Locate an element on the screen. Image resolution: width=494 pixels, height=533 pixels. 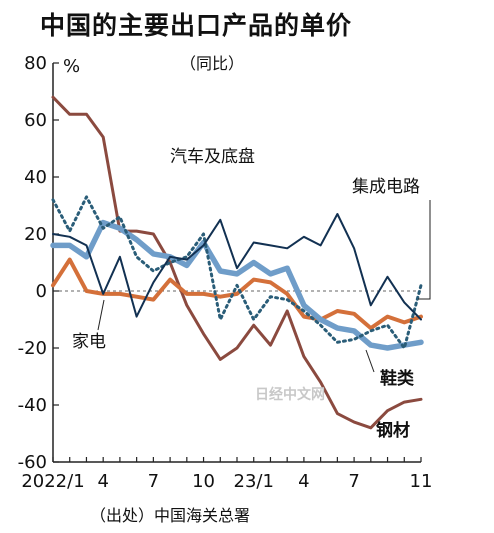
y-tick-label: 60 is located at coordinates (35, 120).